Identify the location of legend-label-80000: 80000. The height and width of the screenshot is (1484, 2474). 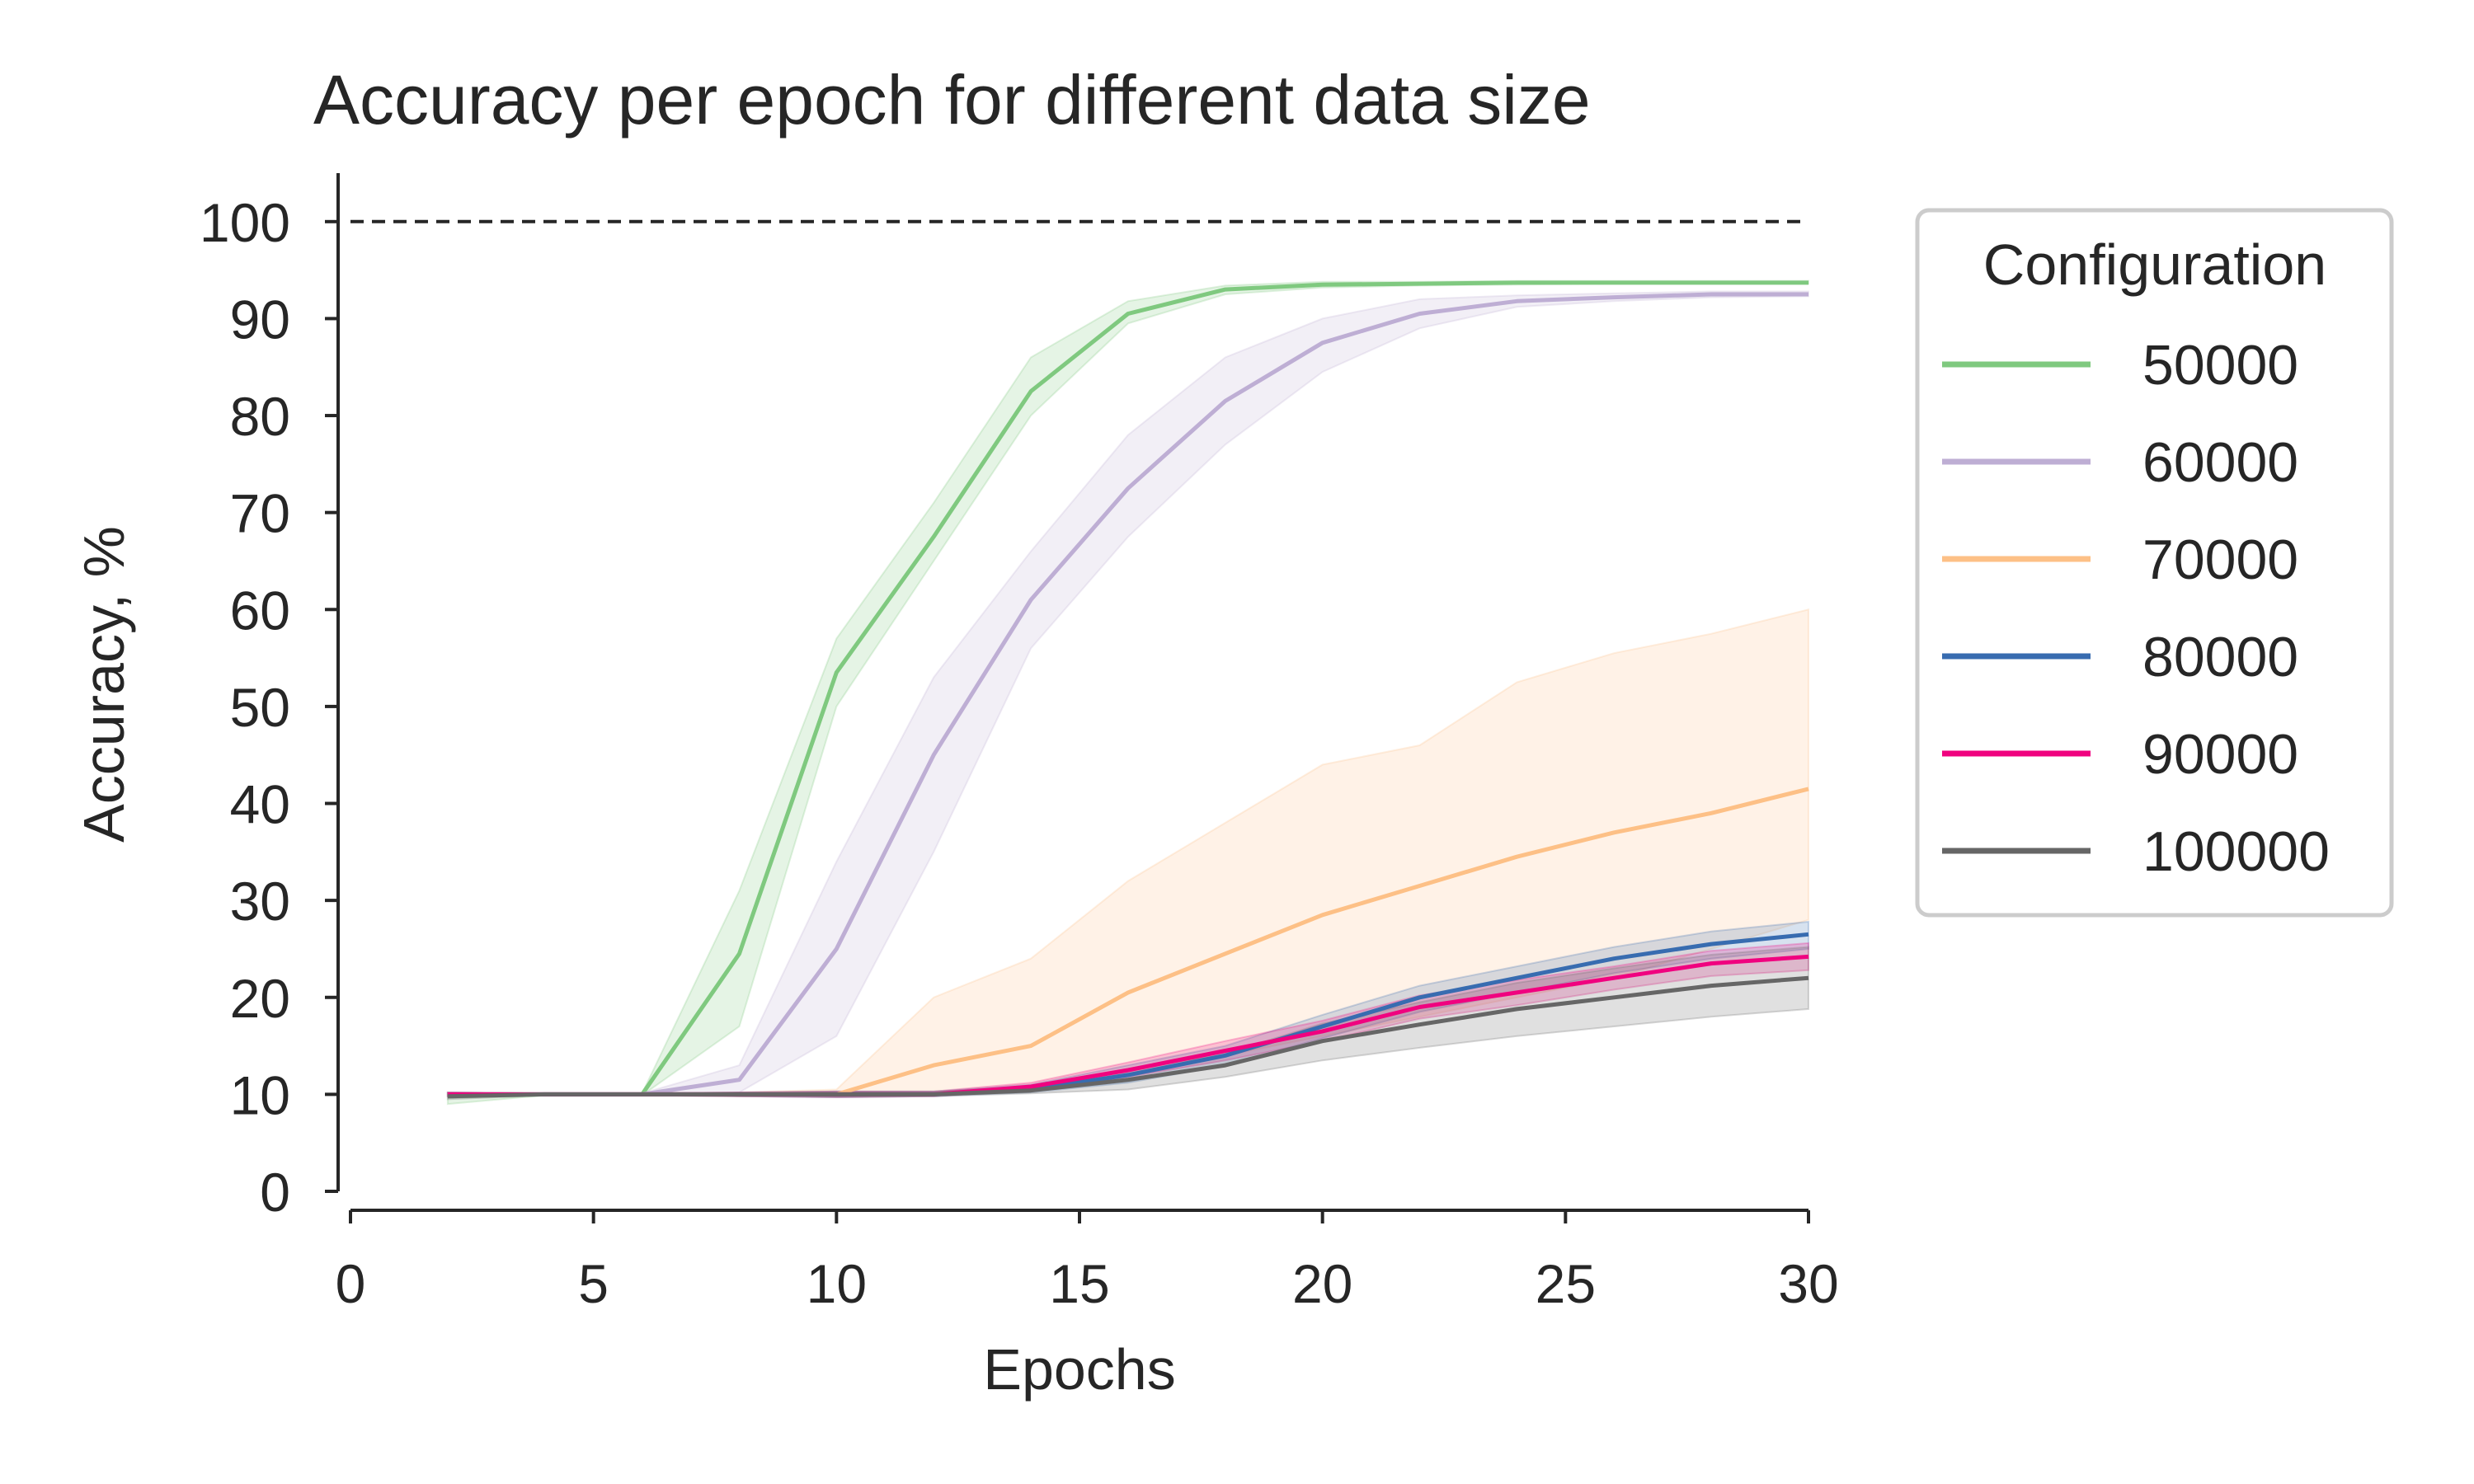
(2220, 657).